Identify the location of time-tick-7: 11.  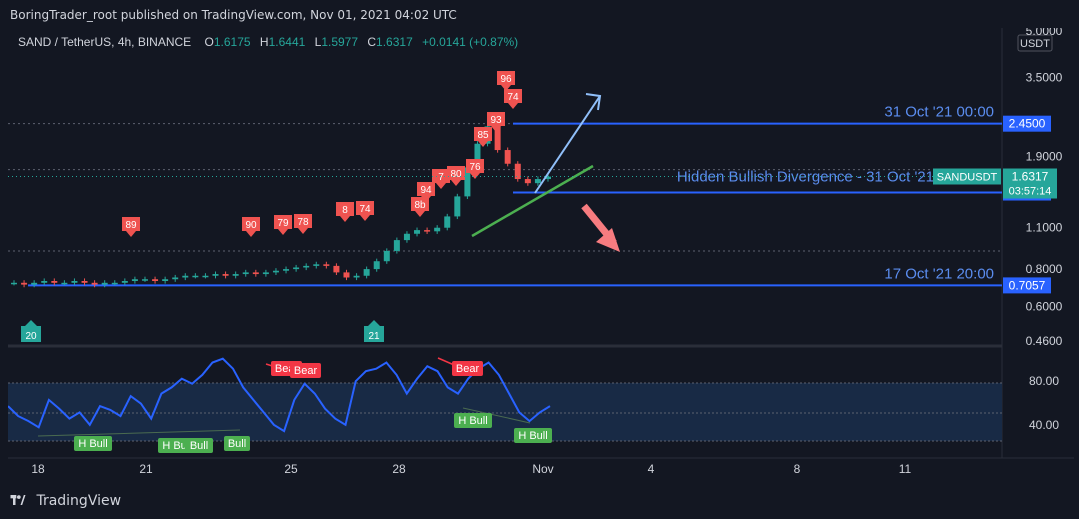
(905, 469).